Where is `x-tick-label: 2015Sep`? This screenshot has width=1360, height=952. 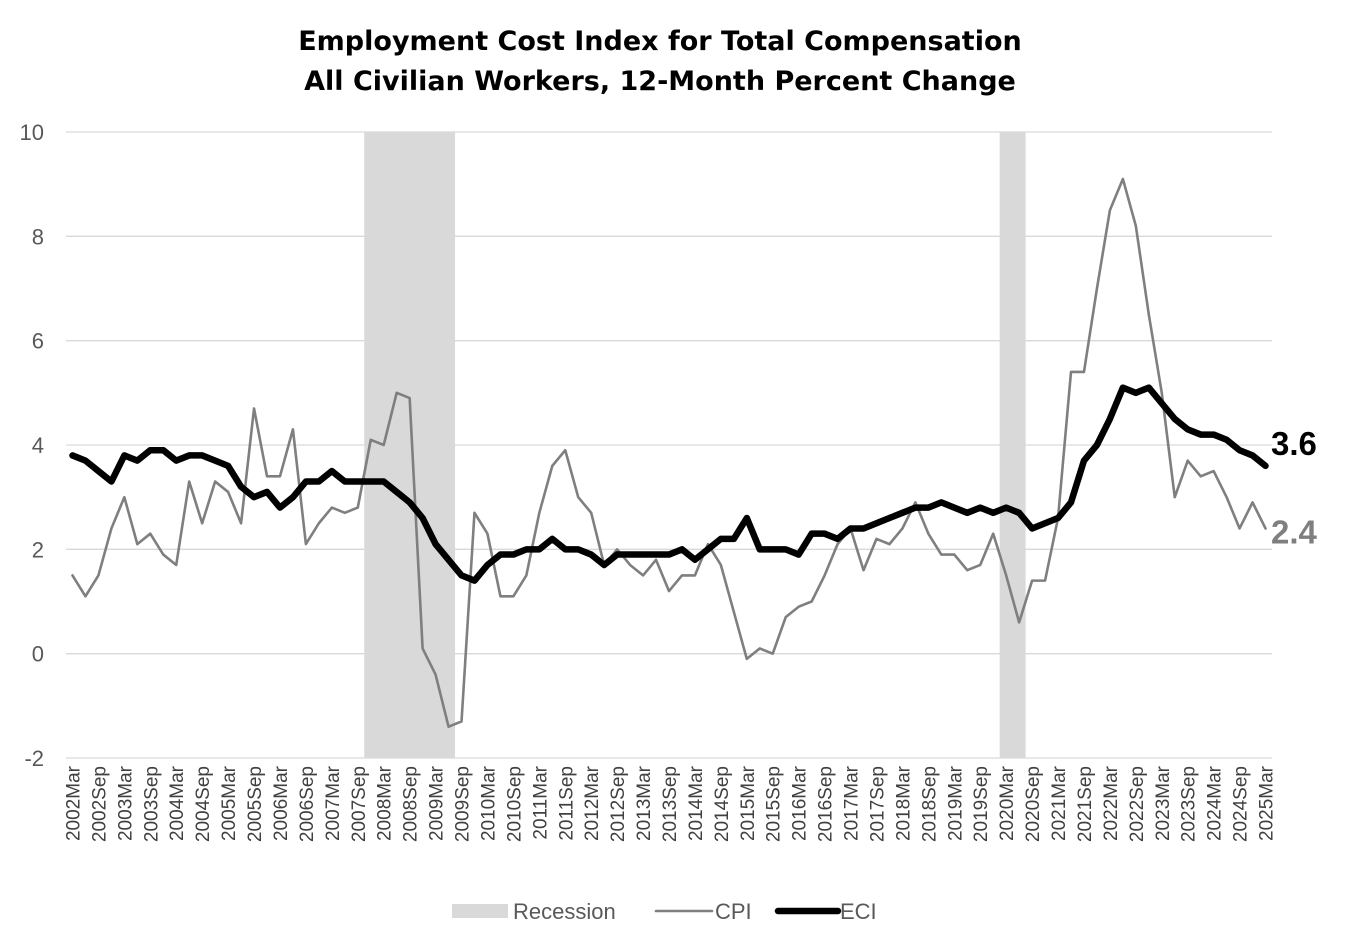 x-tick-label: 2015Sep is located at coordinates (774, 804).